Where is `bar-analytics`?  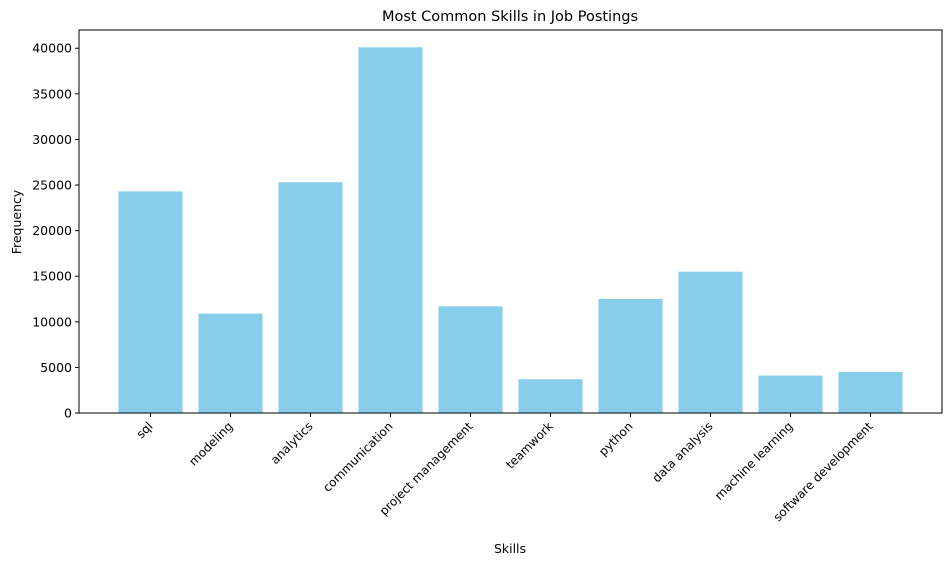
bar-analytics is located at coordinates (310, 297).